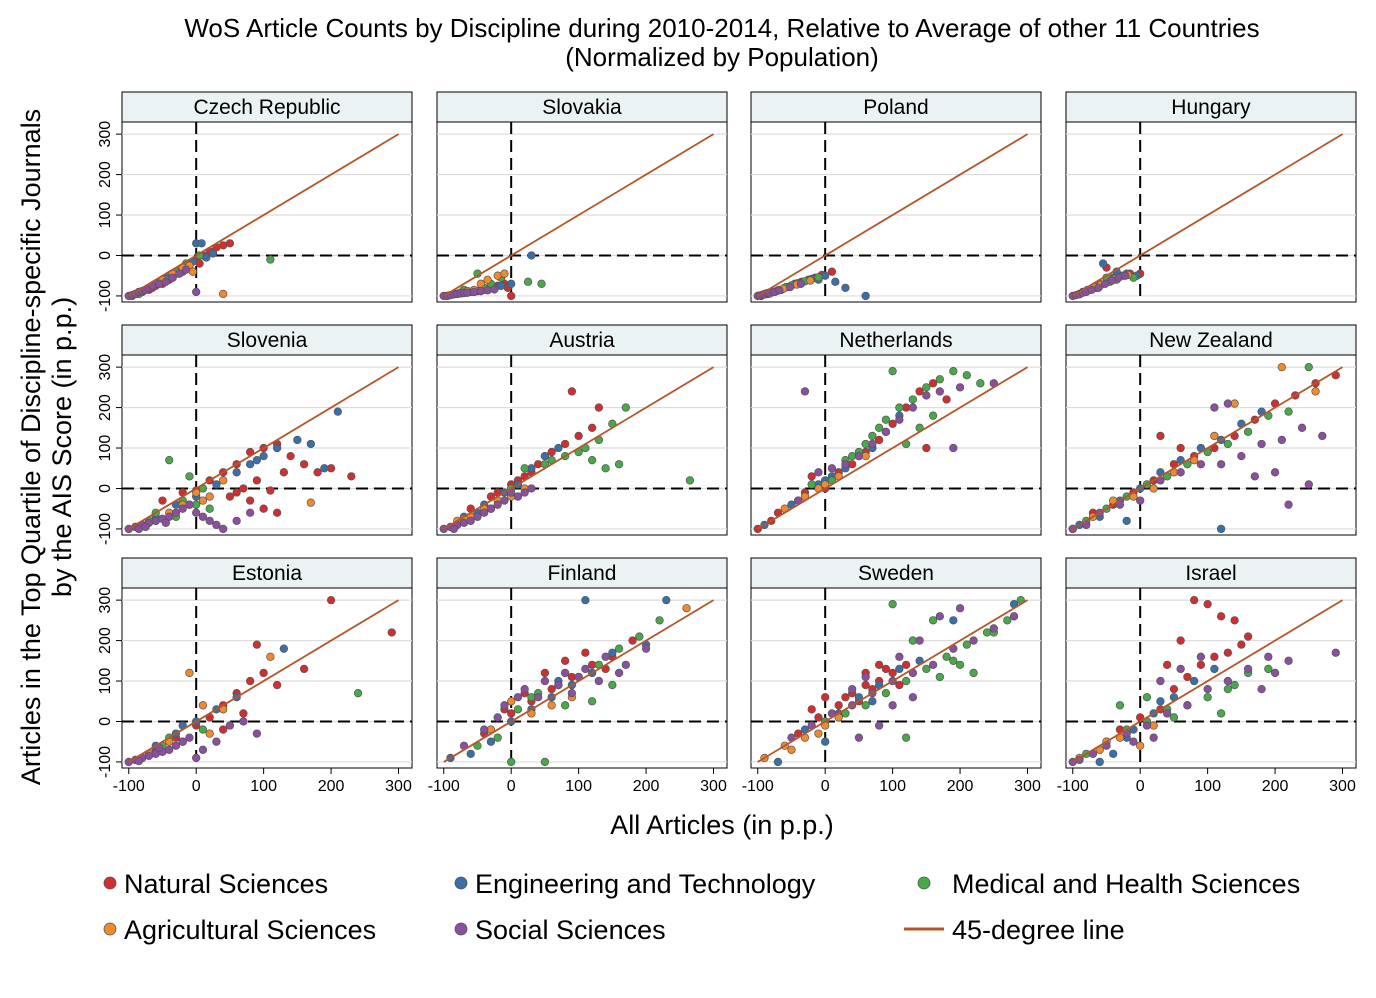  Describe the element at coordinates (226, 884) in the screenshot. I see `legend-label: Natural Sciences` at that location.